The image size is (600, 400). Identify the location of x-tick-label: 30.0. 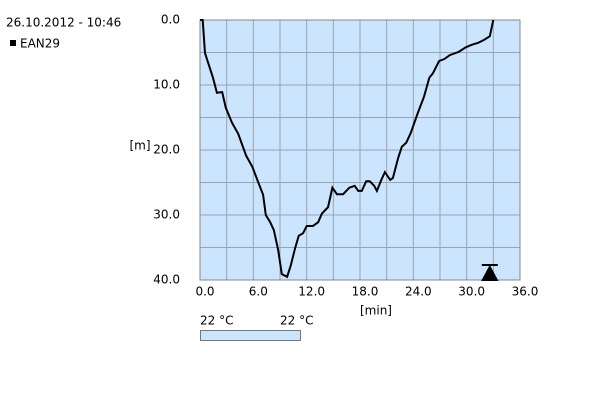
(471, 292).